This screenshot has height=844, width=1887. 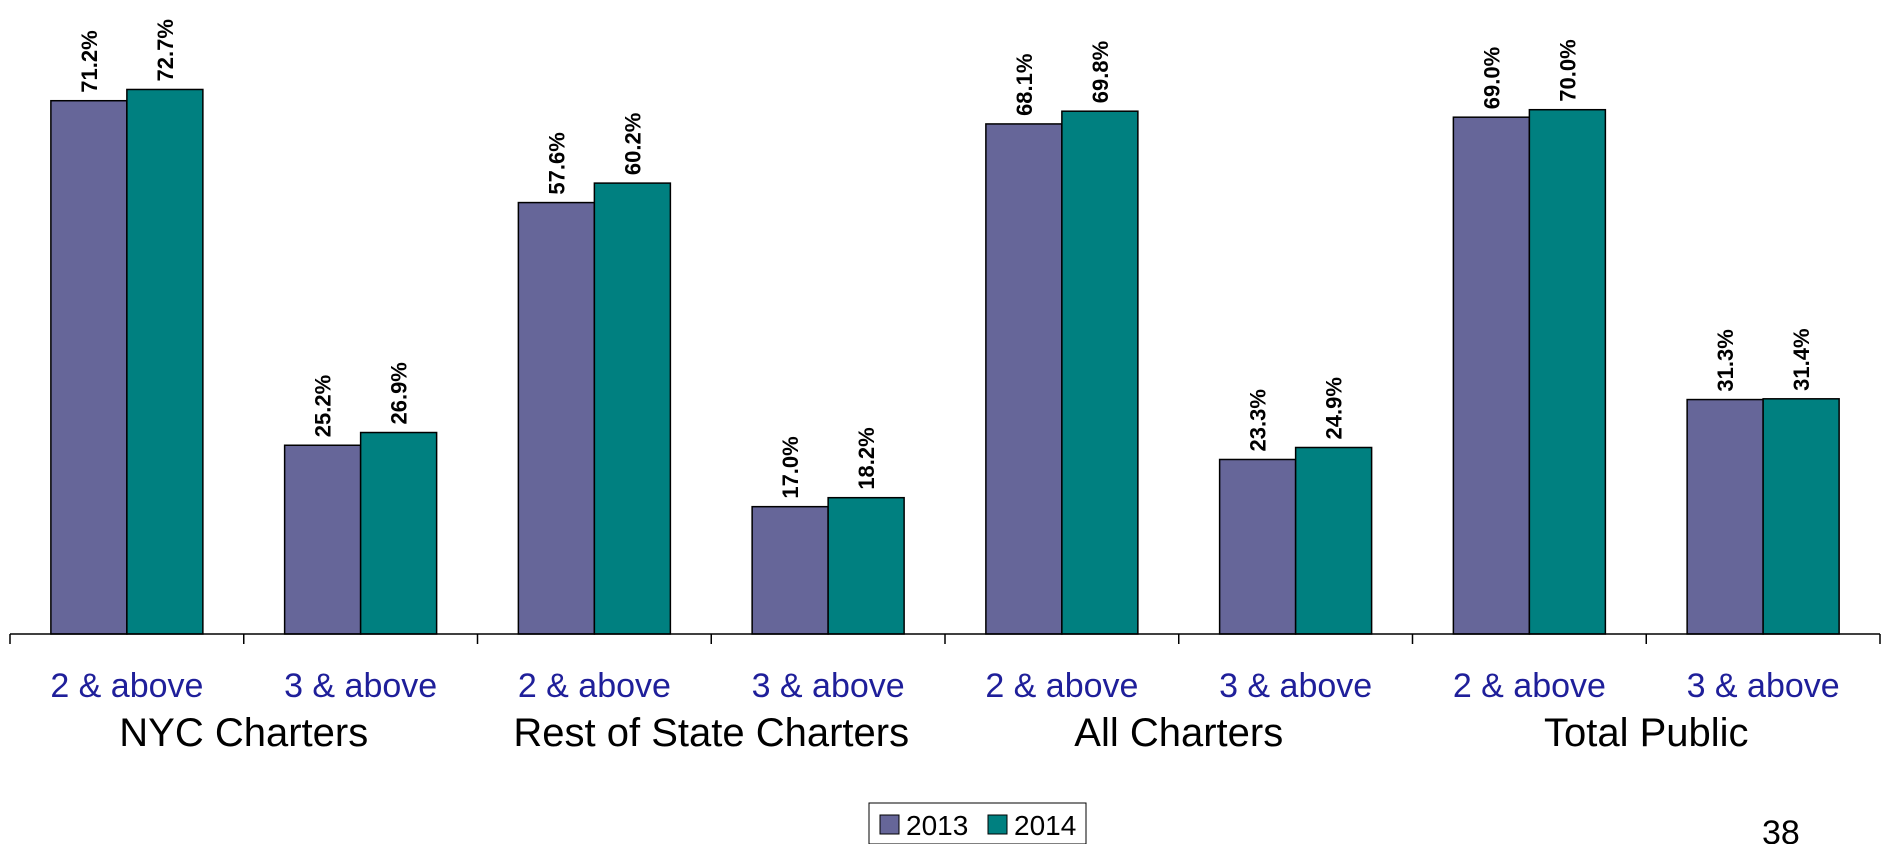 What do you see at coordinates (1491, 78) in the screenshot?
I see `data-label: 69.0%` at bounding box center [1491, 78].